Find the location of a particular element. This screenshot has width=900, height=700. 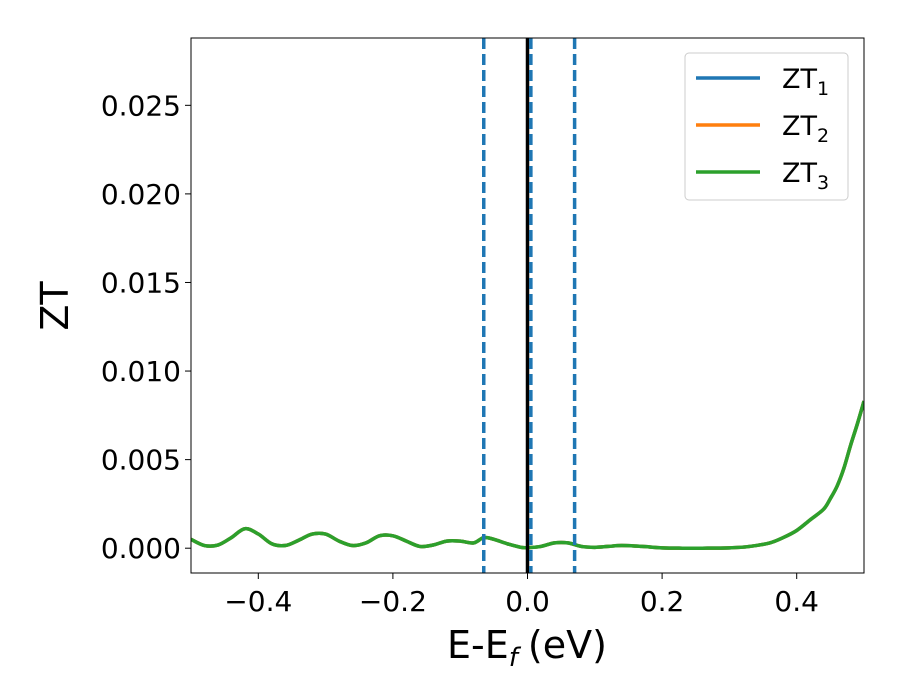

y-tick-label: 0.020 is located at coordinates (141, 194).